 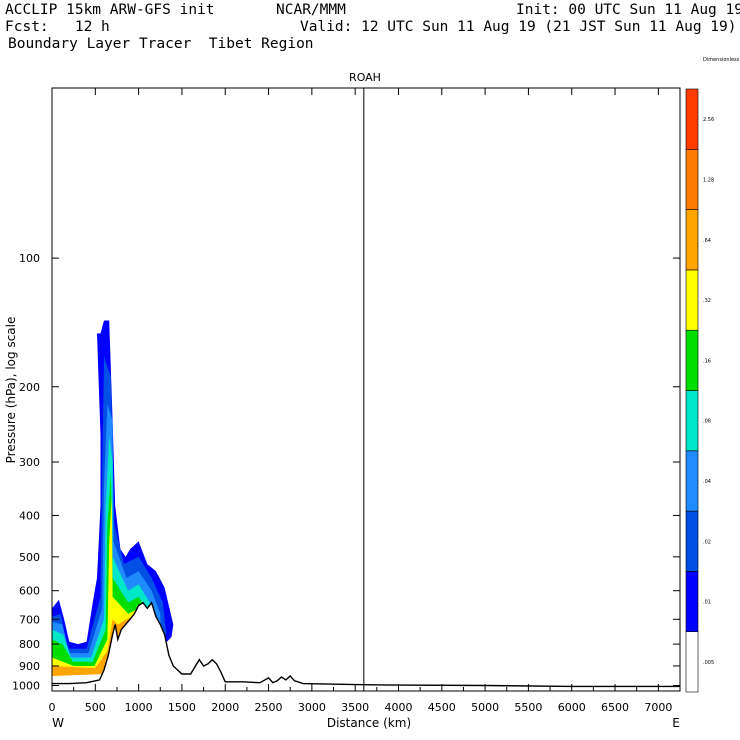 I want to click on x-axis-label: Distance (km), so click(x=369, y=723).